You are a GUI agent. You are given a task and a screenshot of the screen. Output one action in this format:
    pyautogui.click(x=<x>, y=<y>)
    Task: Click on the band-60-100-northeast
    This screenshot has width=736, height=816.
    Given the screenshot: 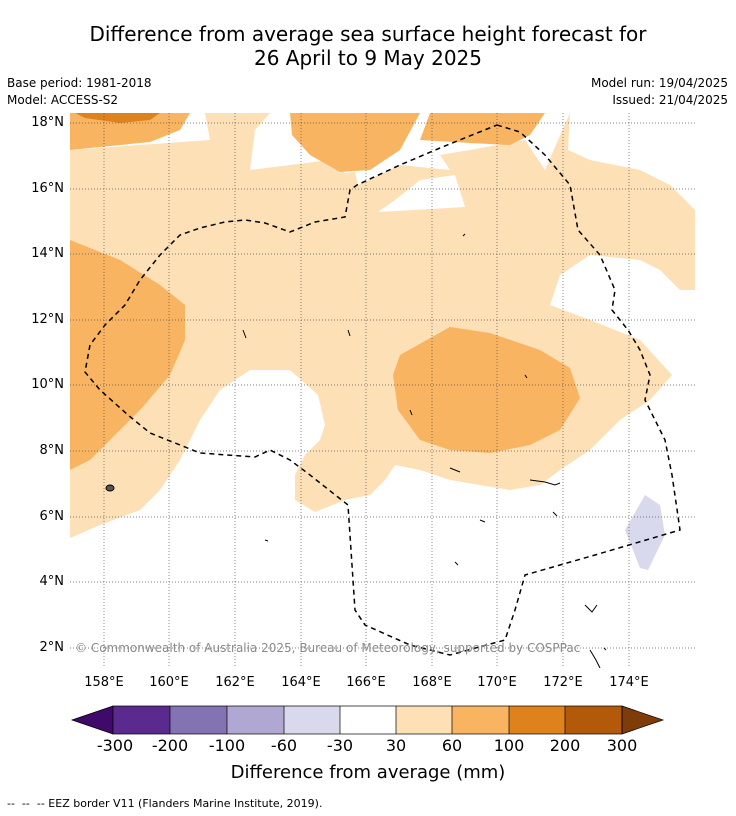 What is the action you would take?
    pyautogui.click(x=482, y=129)
    